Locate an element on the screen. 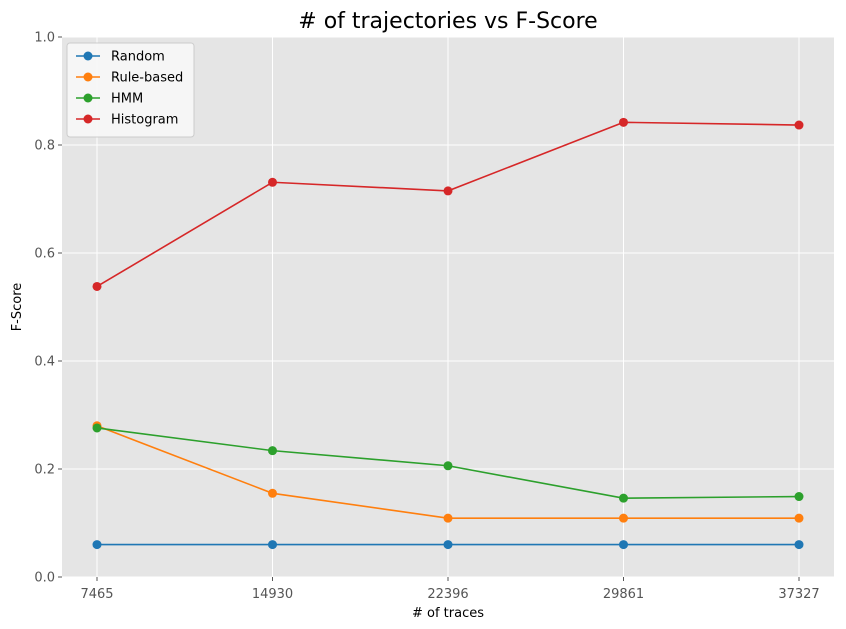 This screenshot has height=629, width=846. legend-label: Histogram is located at coordinates (144, 120).